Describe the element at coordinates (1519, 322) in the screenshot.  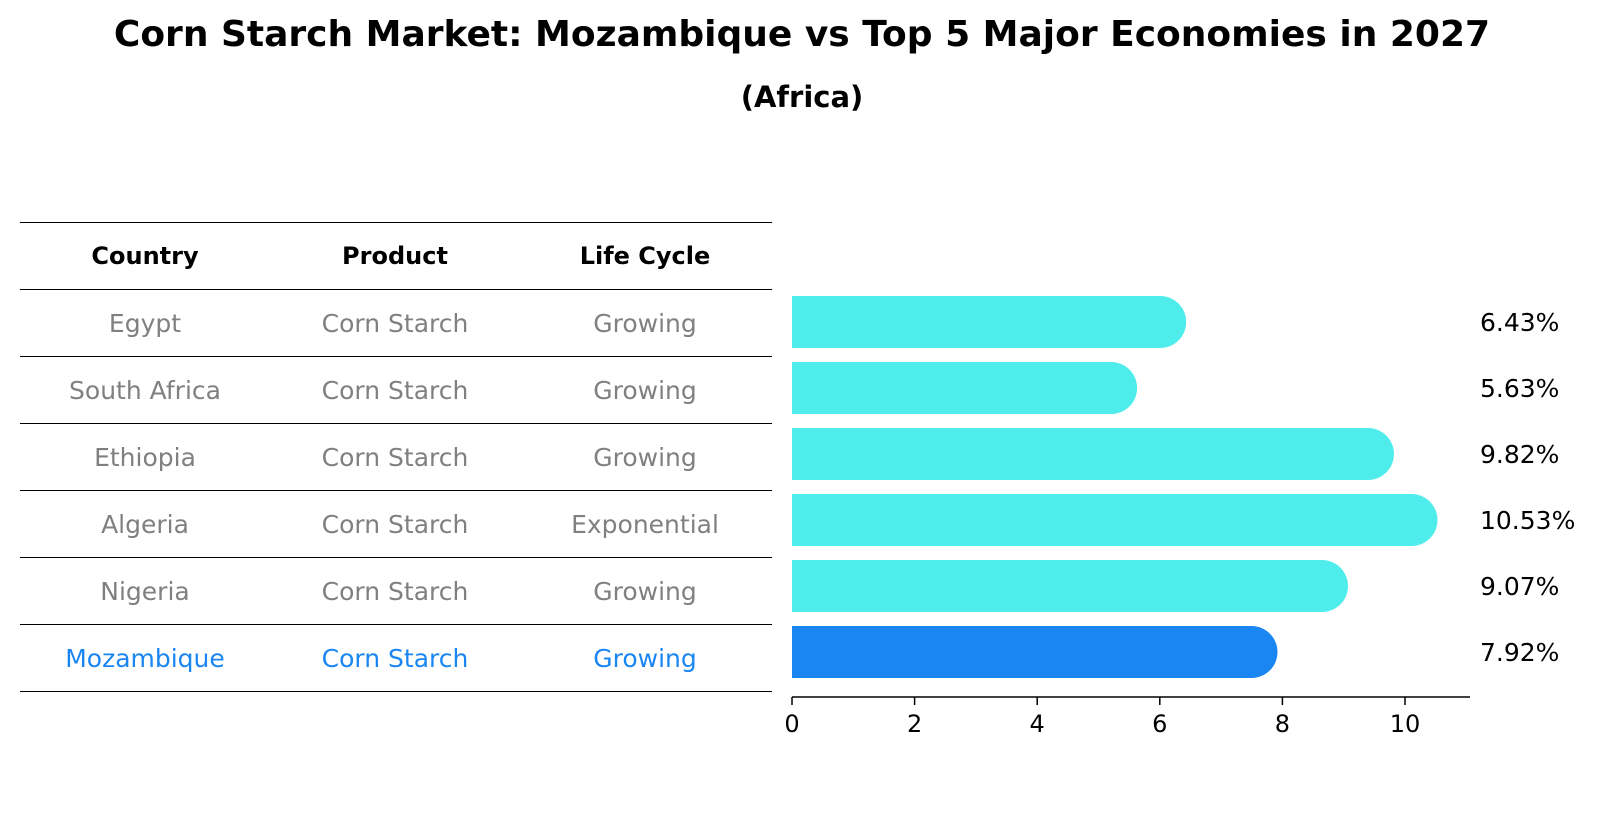
I see `data-label: 6.43%` at that location.